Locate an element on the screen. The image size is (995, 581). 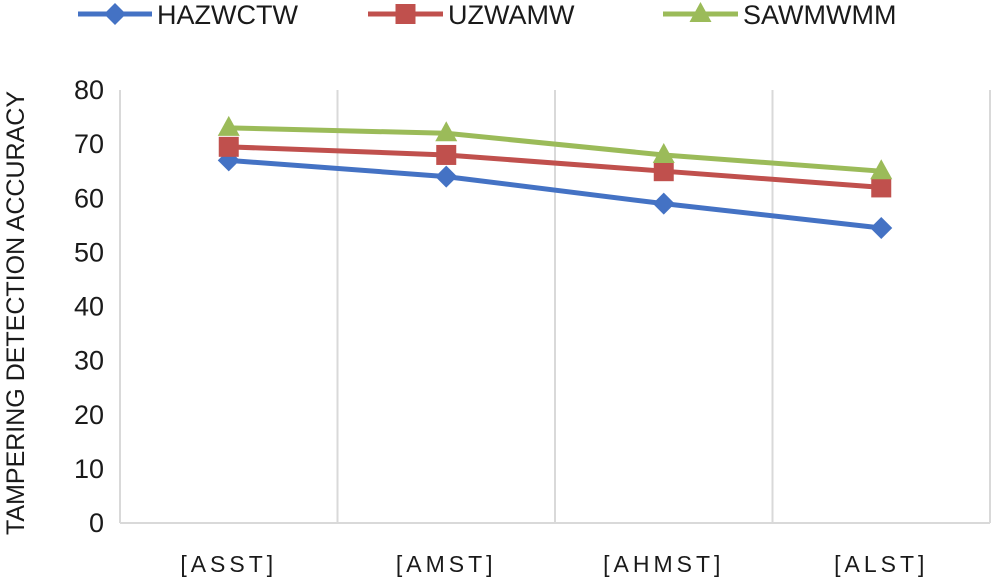
legend-item-sawmwmm: SAWMWMM is located at coordinates (779, 15).